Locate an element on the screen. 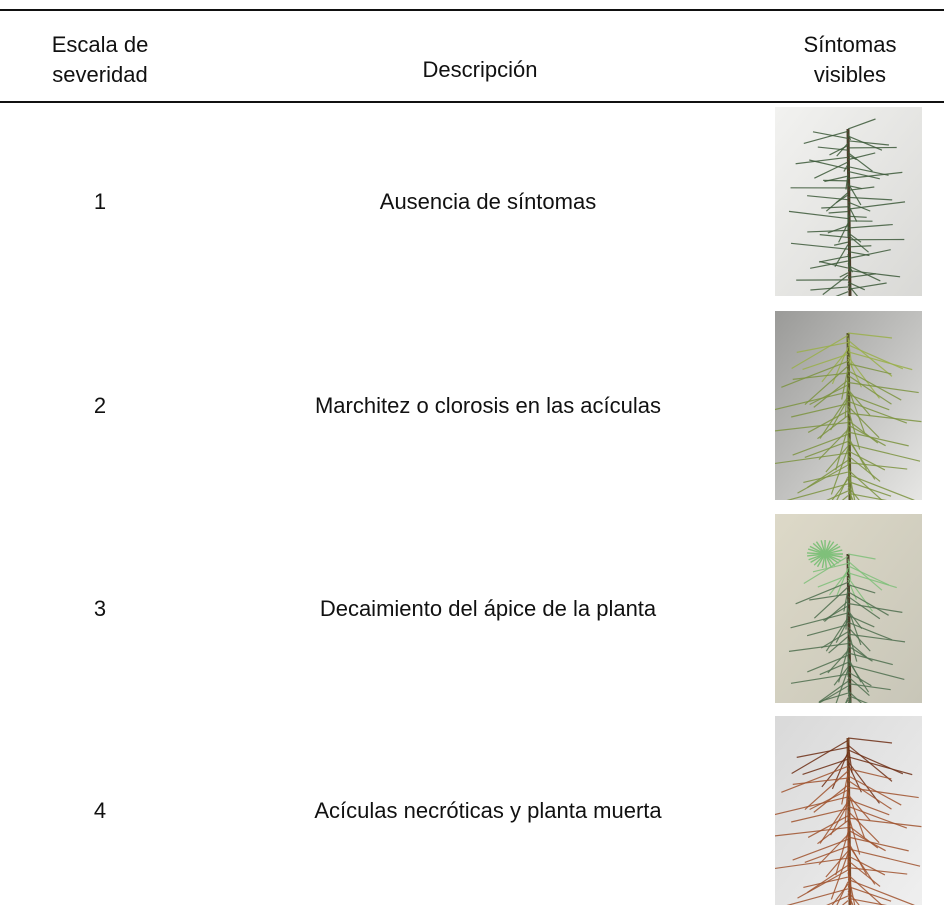 This screenshot has width=944, height=907. header-text: Descripción is located at coordinates (480, 69).